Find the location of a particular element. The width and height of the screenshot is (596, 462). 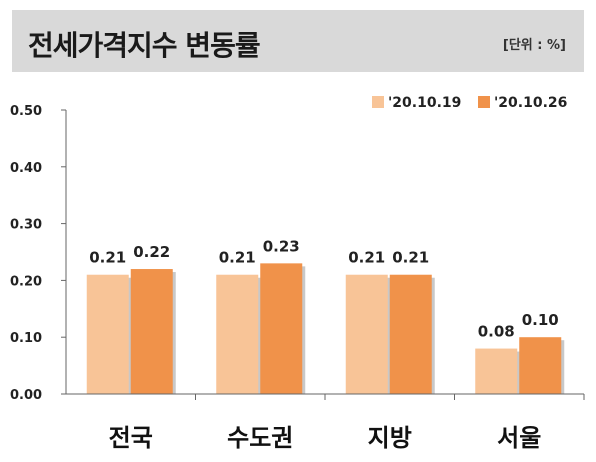

data-label: 0.08 is located at coordinates (496, 332).